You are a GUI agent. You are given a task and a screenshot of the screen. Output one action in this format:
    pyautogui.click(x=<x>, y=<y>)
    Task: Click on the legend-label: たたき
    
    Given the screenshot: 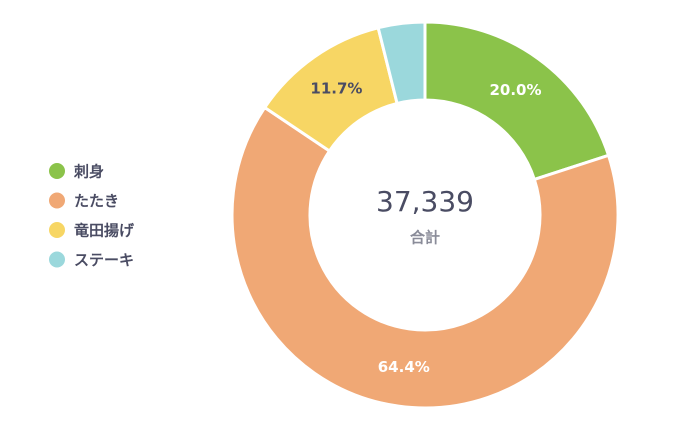 What is the action you would take?
    pyautogui.click(x=96, y=201)
    